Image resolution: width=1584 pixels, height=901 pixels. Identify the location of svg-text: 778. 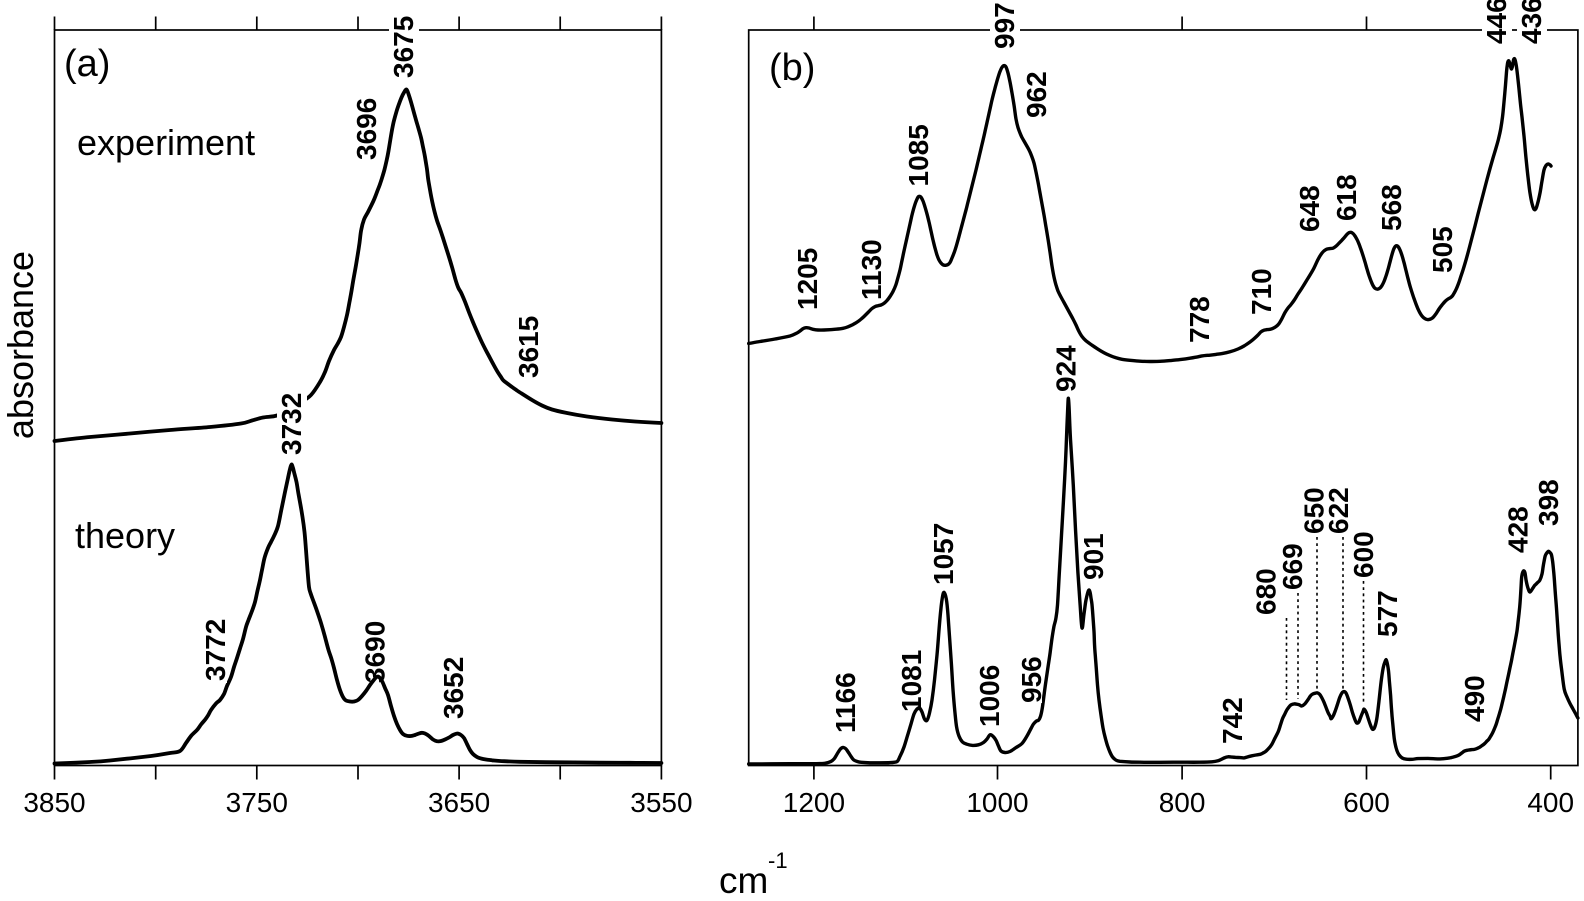
(1199, 319).